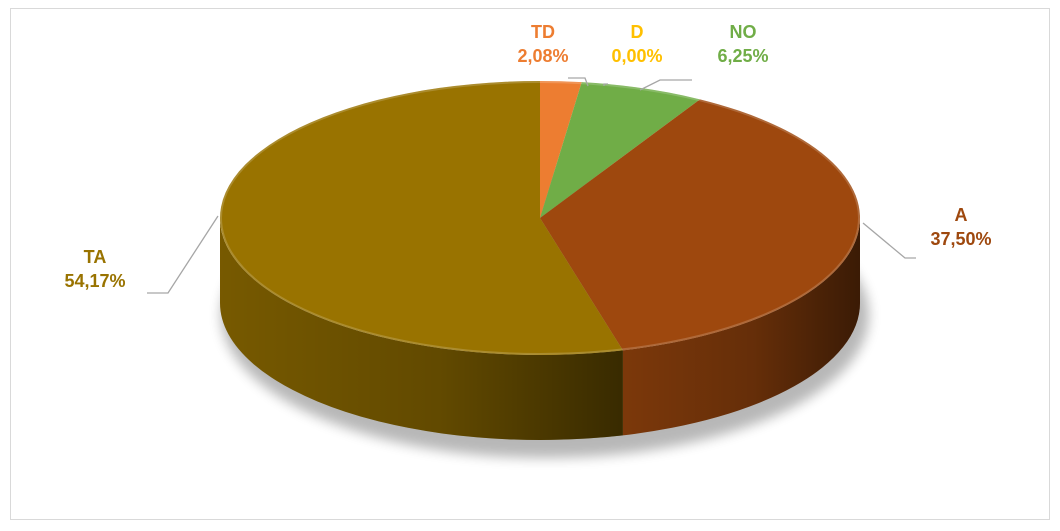  What do you see at coordinates (637, 56) in the screenshot?
I see `slice-value-d: 0,00%` at bounding box center [637, 56].